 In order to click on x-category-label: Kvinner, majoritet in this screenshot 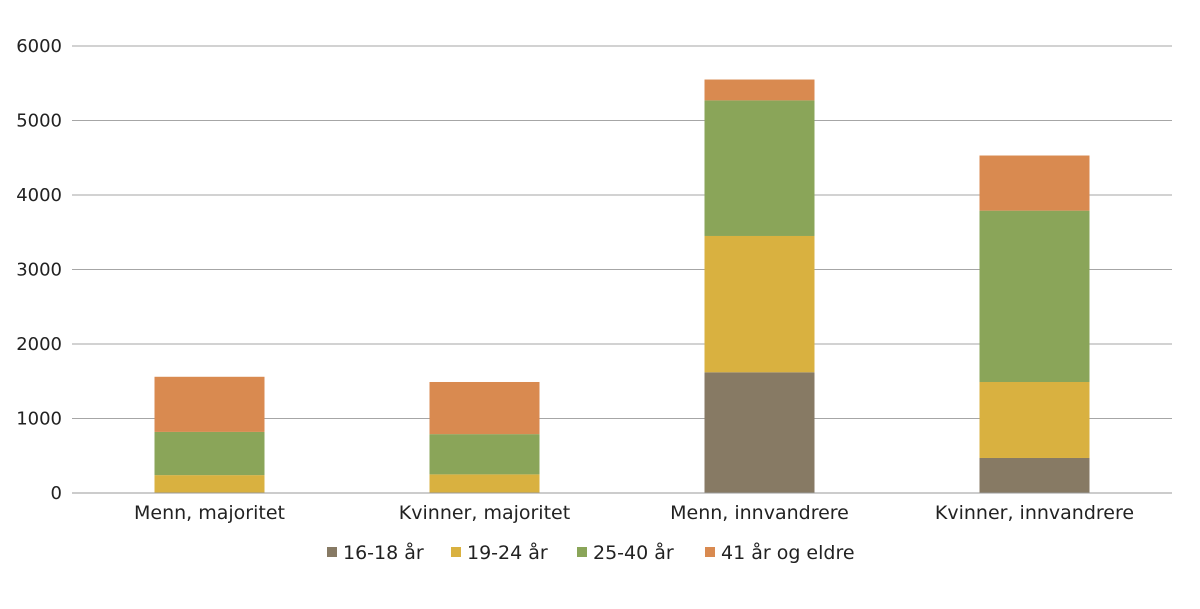, I will do `click(484, 513)`.